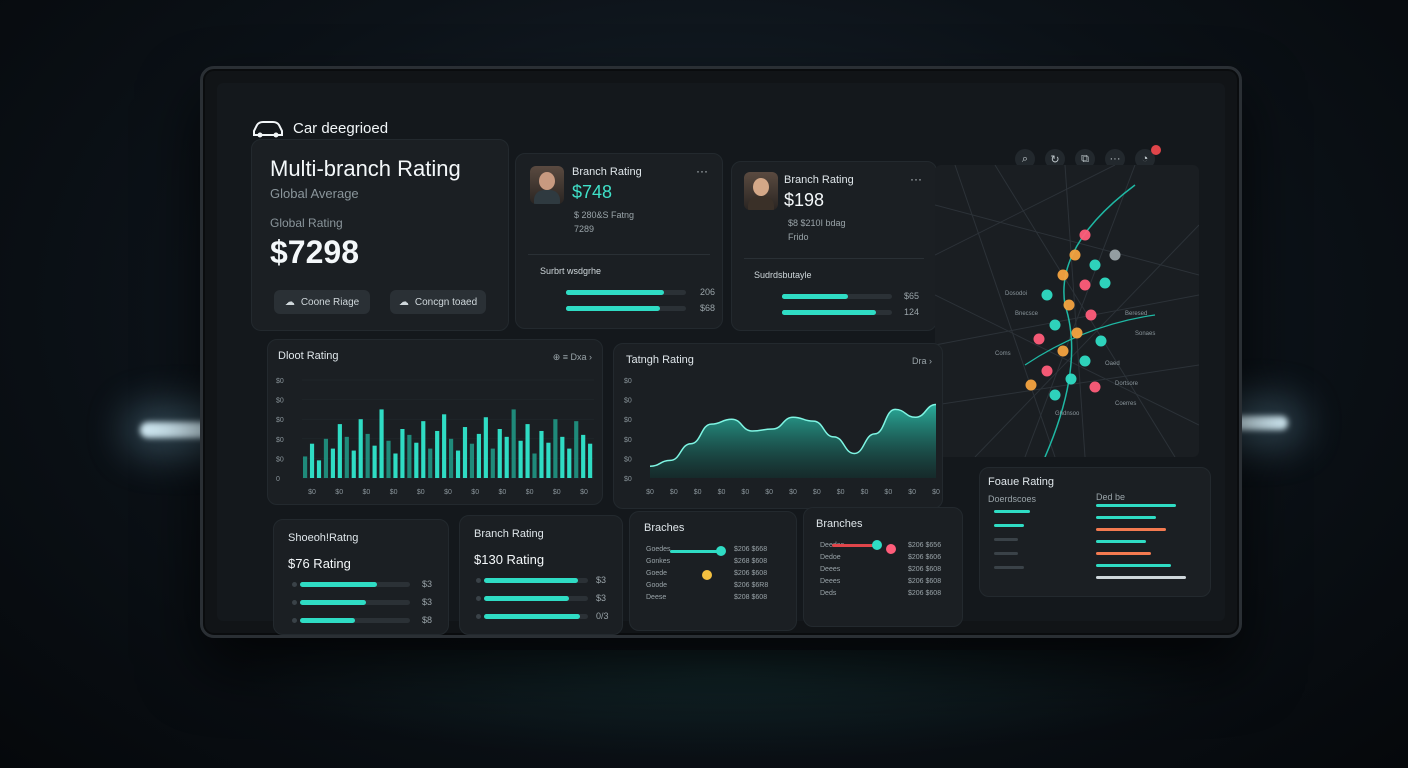  What do you see at coordinates (1055, 159) in the screenshot?
I see `refresh-icon: ↻` at bounding box center [1055, 159].